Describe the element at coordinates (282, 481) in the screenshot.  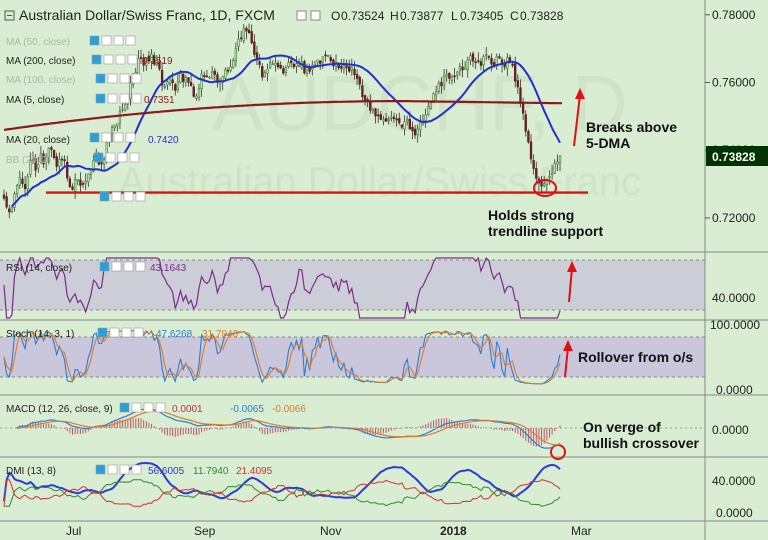
I see `dmi-adx-line` at that location.